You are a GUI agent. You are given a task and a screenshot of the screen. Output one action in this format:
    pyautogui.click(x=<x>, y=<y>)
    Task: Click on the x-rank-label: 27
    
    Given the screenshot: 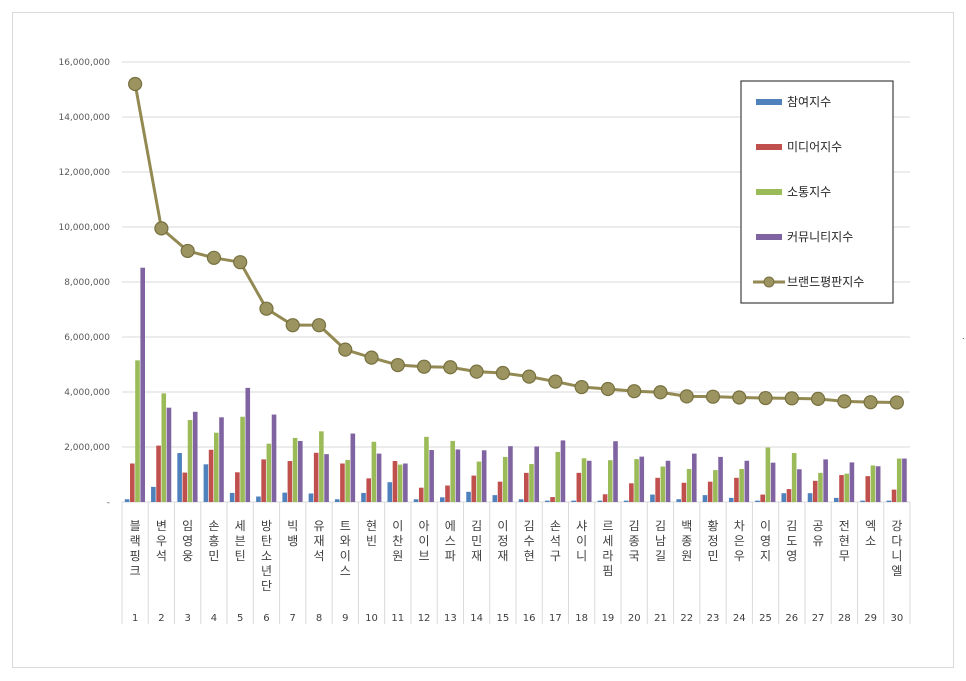 What is the action you would take?
    pyautogui.click(x=818, y=618)
    